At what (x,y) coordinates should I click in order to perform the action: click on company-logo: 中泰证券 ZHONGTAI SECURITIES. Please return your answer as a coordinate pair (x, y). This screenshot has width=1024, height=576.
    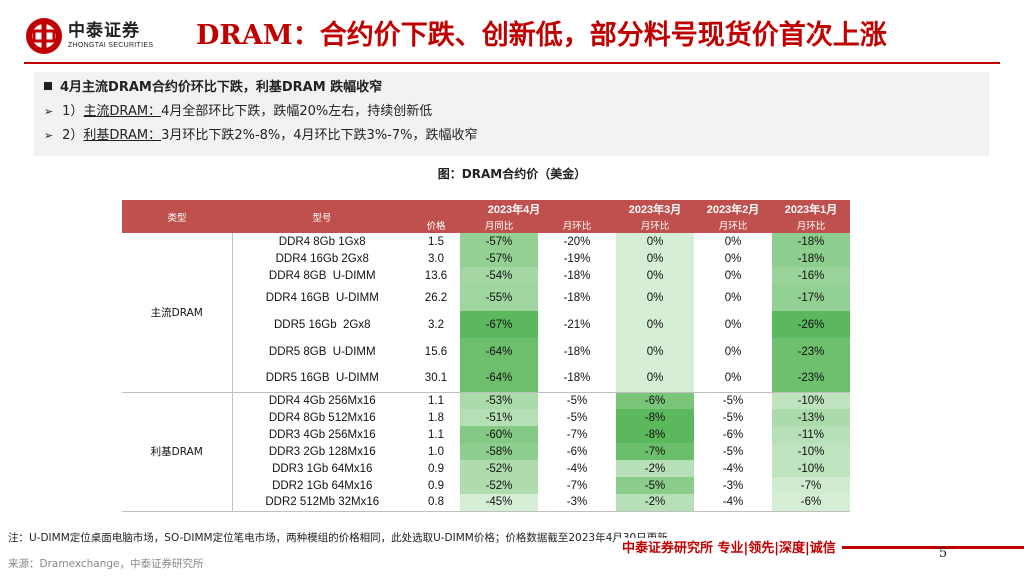
    Looking at the image, I should click on (99, 36).